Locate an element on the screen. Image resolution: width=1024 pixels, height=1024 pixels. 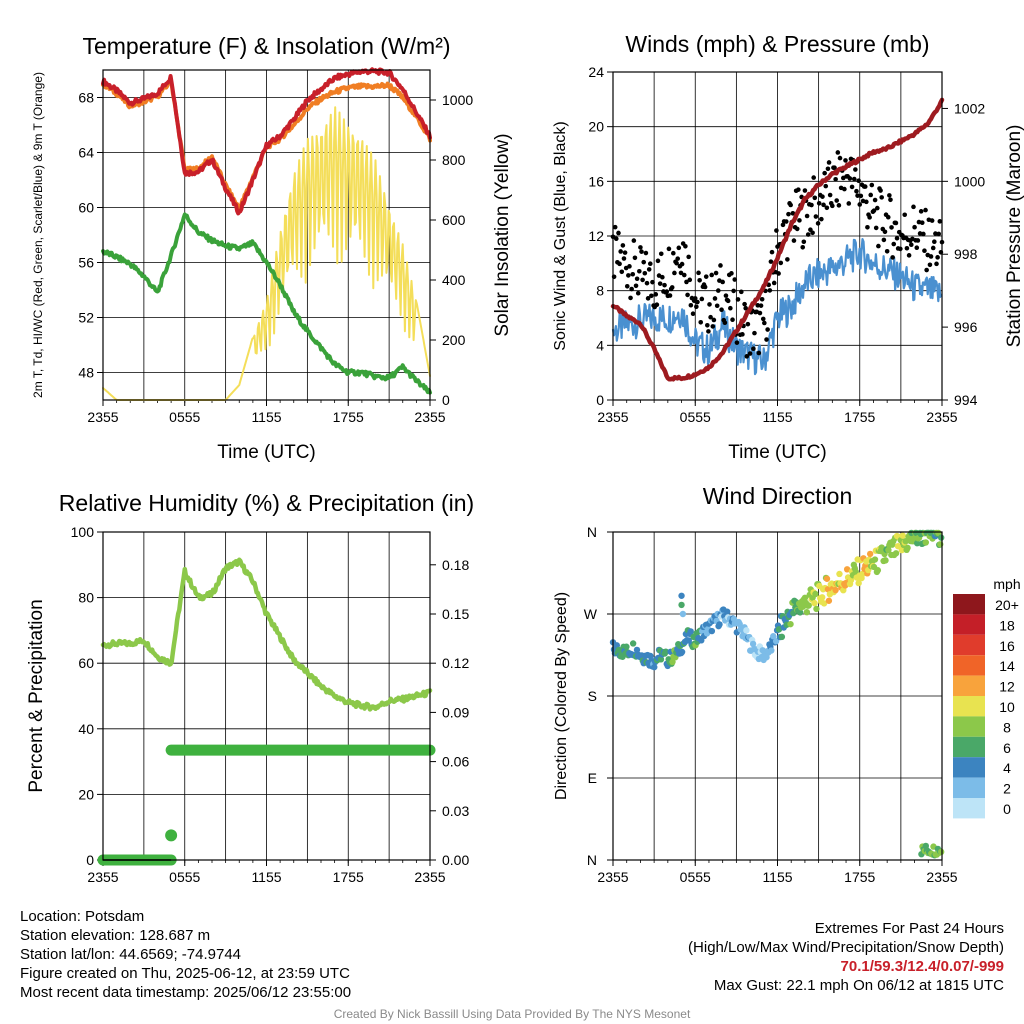
colorbar-label: 20+ is located at coordinates (1007, 605).